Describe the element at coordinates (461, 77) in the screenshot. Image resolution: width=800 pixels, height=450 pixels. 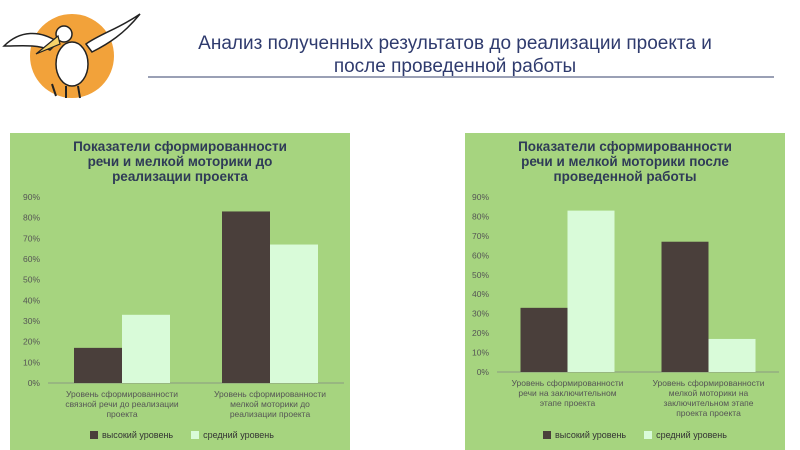
I see `title-divider` at that location.